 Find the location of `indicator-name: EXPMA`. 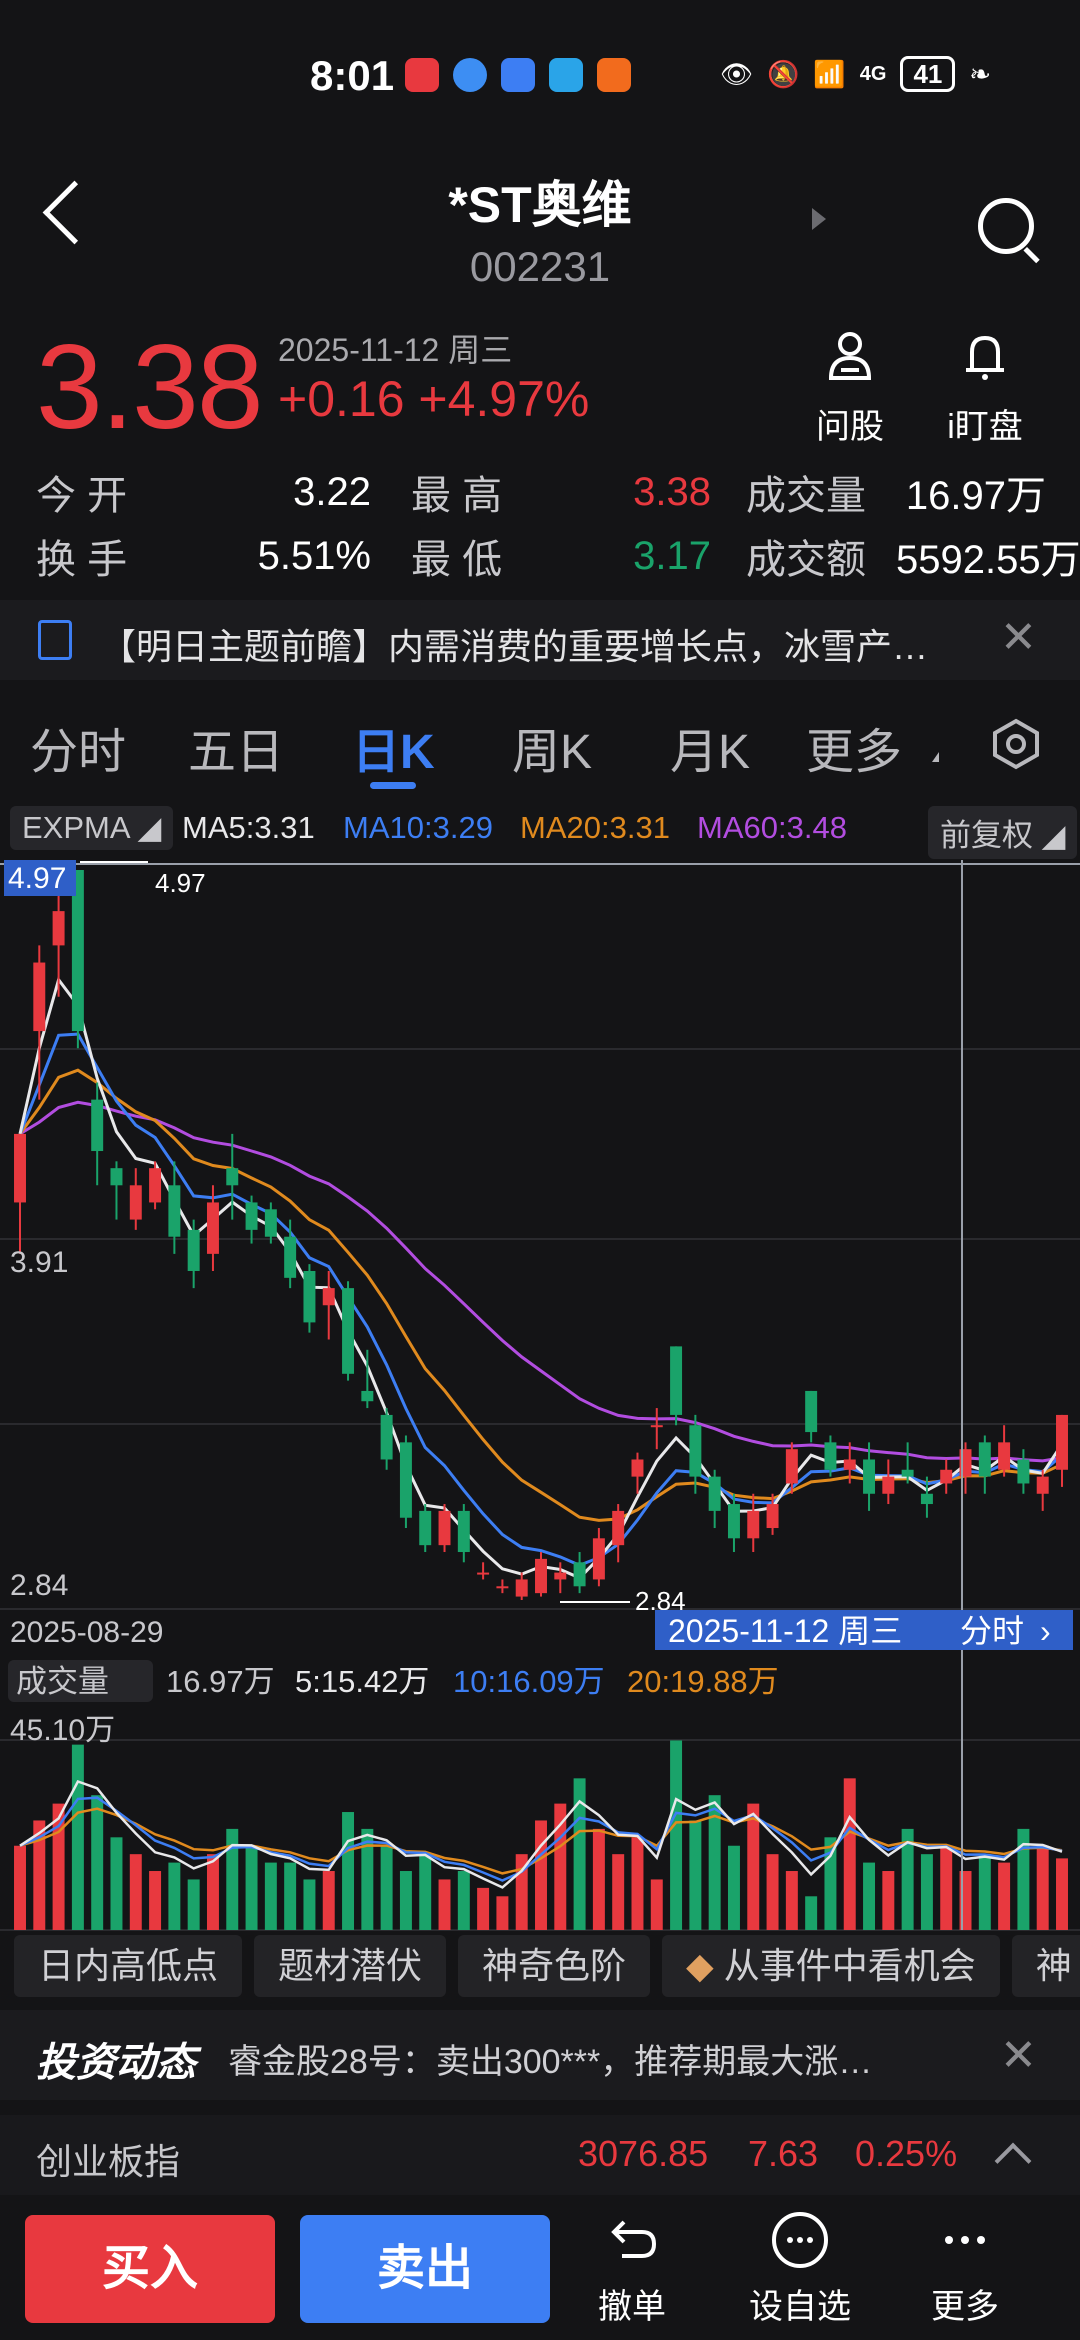

indicator-name: EXPMA is located at coordinates (75, 827).